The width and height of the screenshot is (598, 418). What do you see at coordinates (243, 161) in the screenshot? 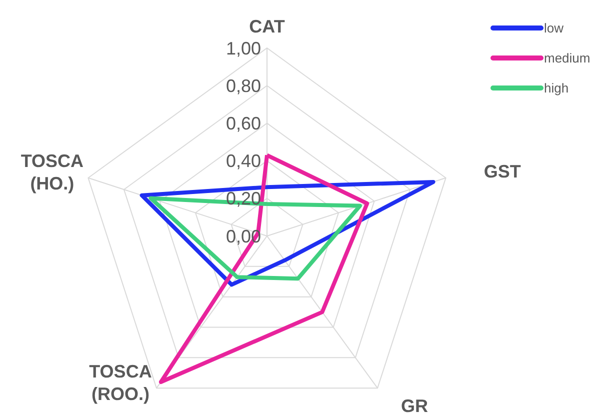
I see `y-tick-label: 0,40` at bounding box center [243, 161].